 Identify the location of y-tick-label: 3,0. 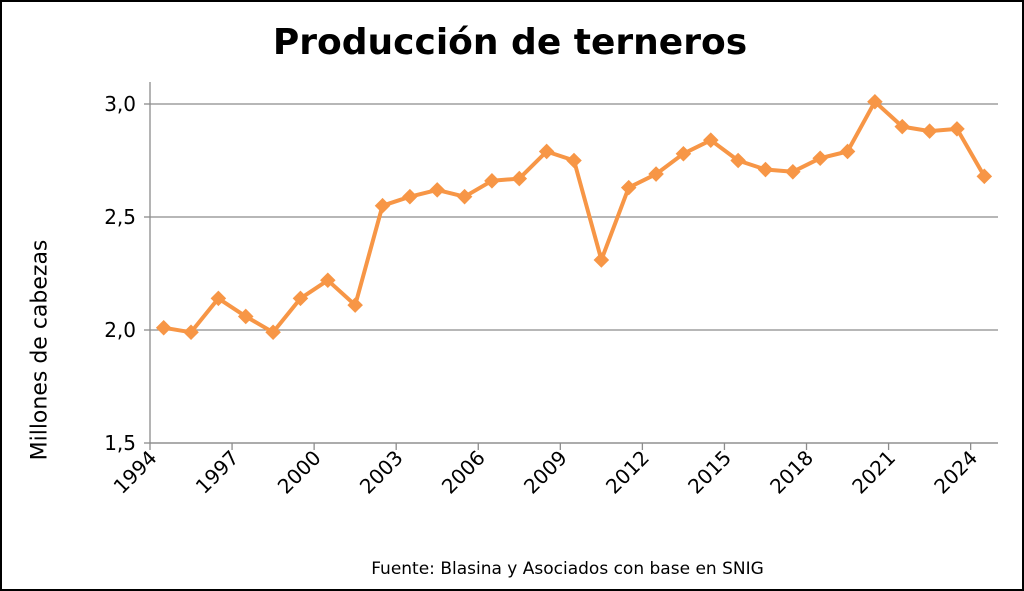
(120, 104).